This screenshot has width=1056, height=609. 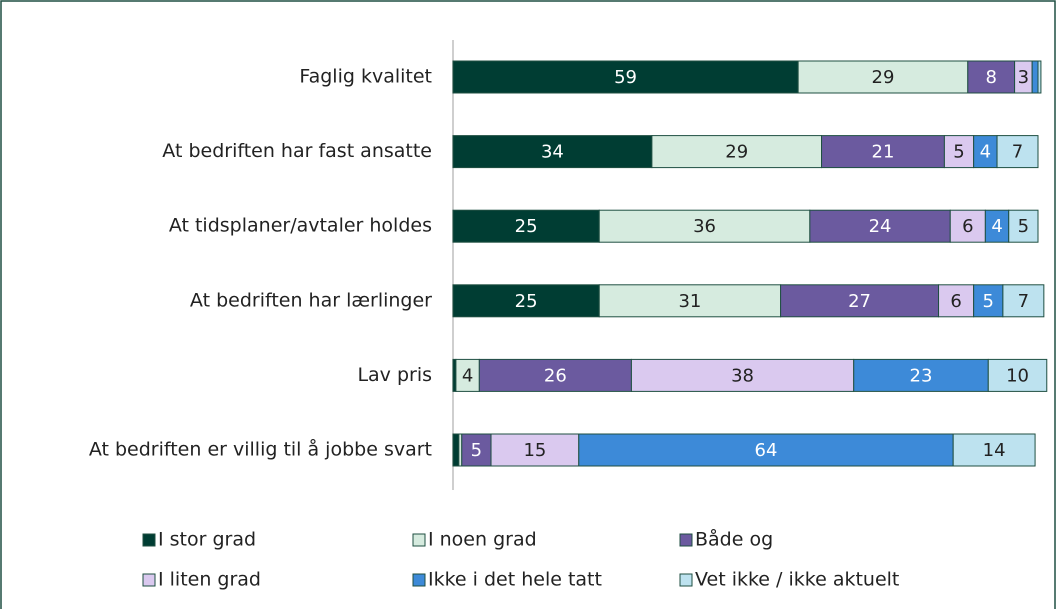 I want to click on value-label: 23, so click(x=921, y=375).